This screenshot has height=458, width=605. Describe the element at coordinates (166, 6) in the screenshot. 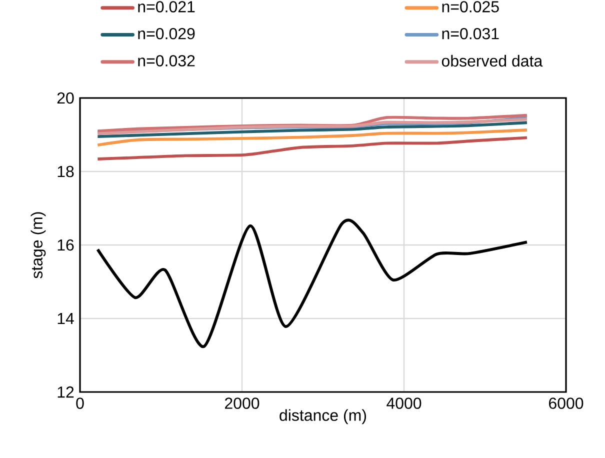

I see `legend-label: n=0.021` at that location.